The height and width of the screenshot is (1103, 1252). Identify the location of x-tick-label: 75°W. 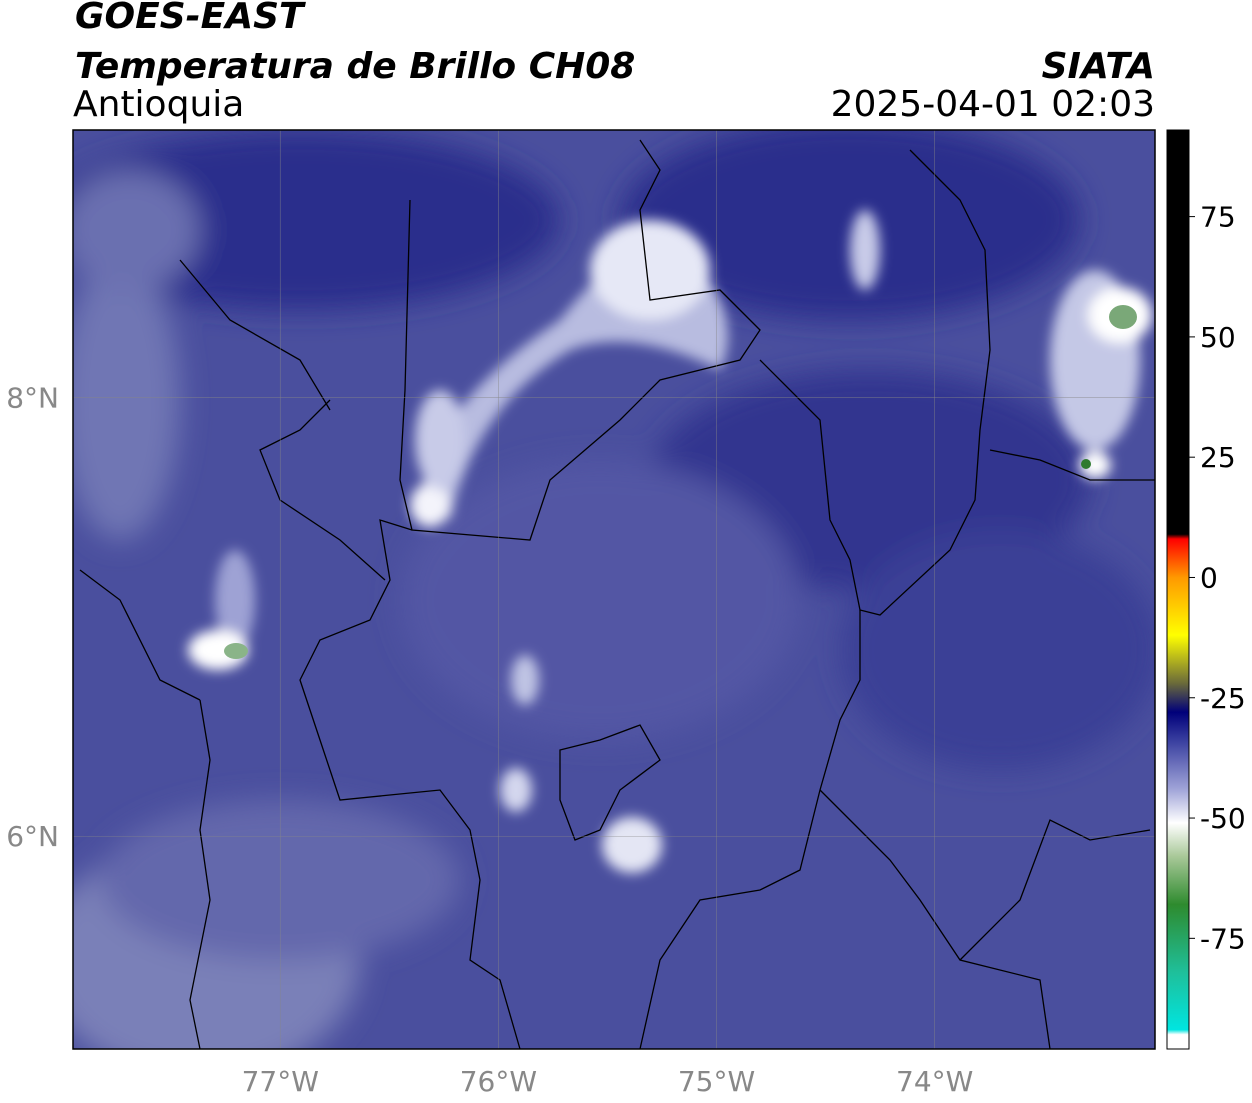
(716, 1081).